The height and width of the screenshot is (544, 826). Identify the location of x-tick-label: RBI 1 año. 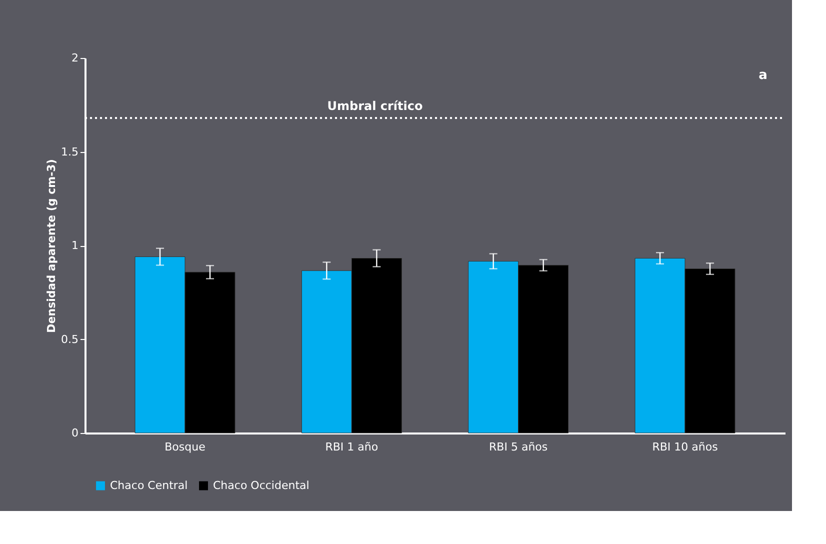
(351, 447).